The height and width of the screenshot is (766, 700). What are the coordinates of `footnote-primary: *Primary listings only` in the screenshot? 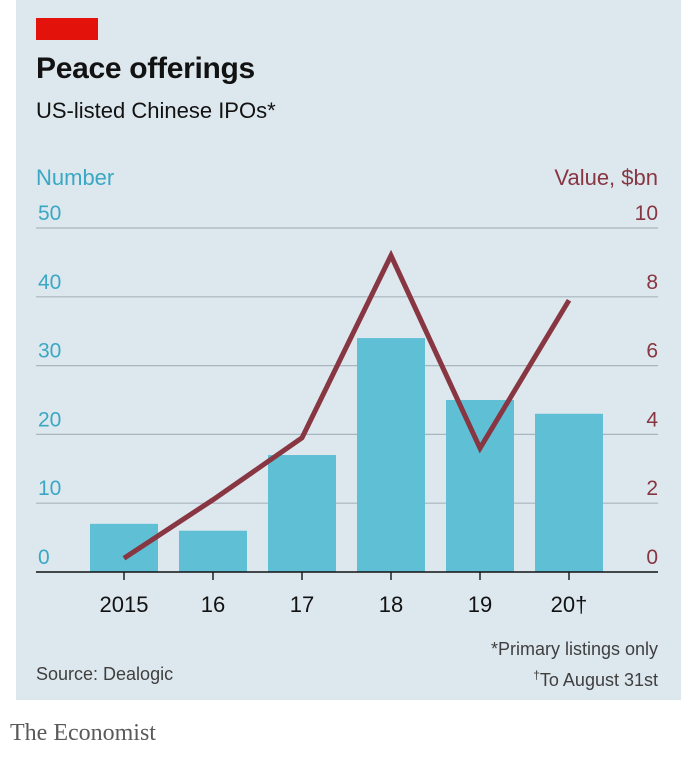 It's located at (574, 649).